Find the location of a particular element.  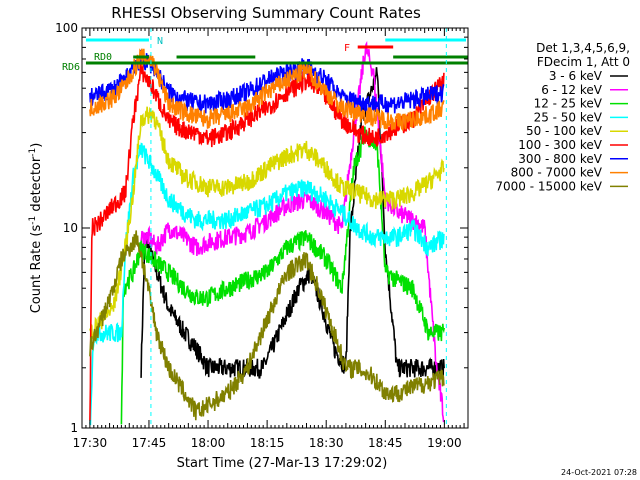

legend-entry-label: 100 - 300 keV is located at coordinates (560, 145).